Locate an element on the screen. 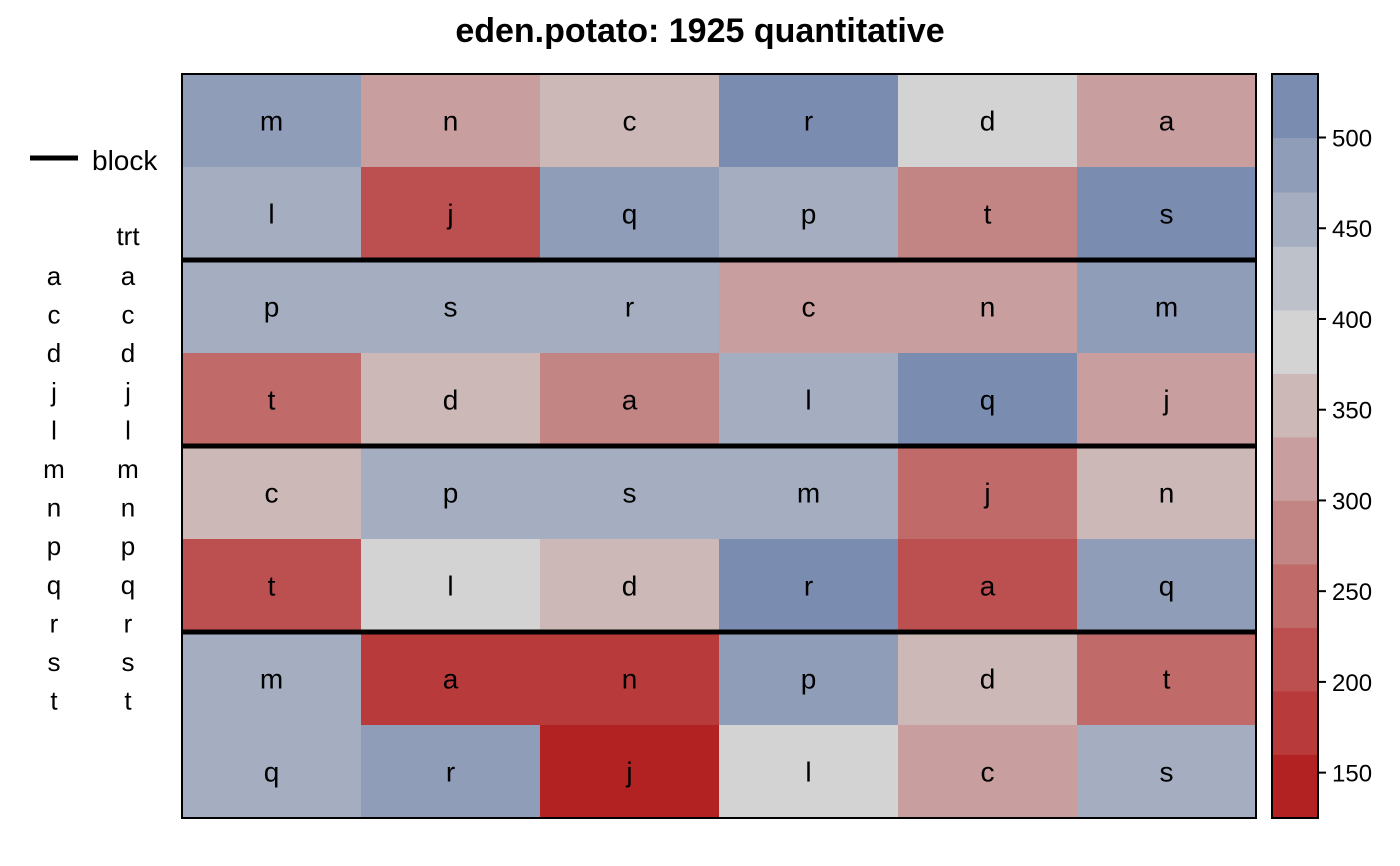 The height and width of the screenshot is (866, 1400). cell-label: n is located at coordinates (630, 679).